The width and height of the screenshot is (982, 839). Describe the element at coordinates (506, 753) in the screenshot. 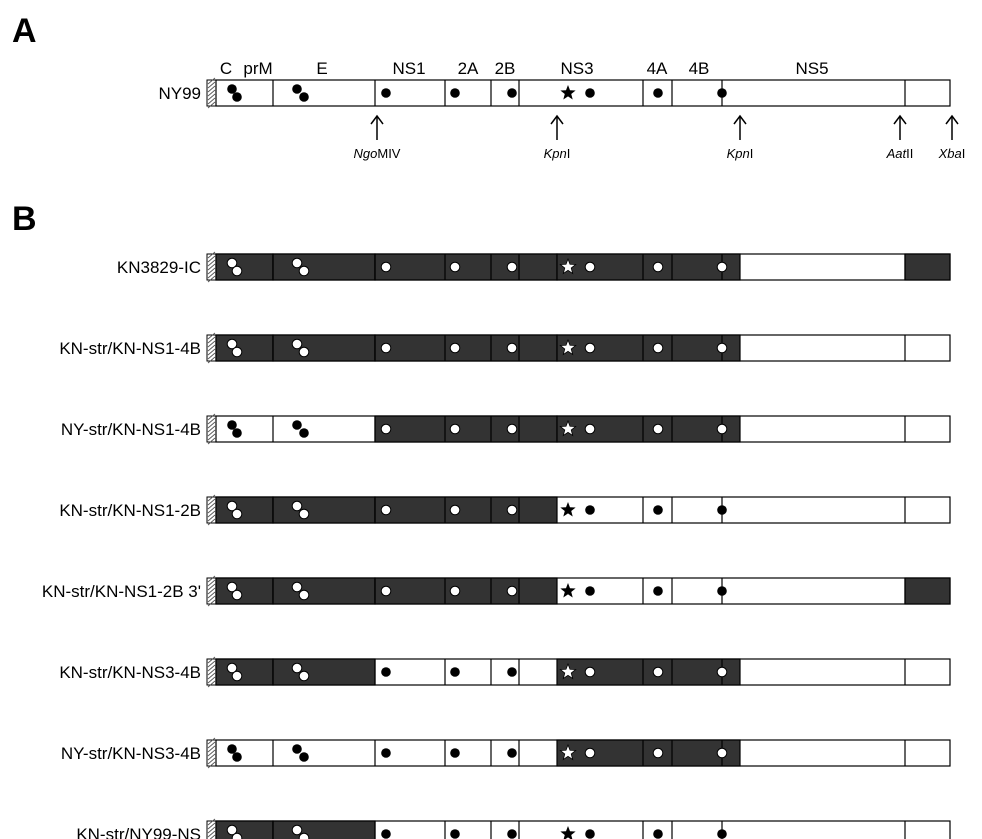

I see `construct-row: NY-str/KN-NS3-4B` at that location.